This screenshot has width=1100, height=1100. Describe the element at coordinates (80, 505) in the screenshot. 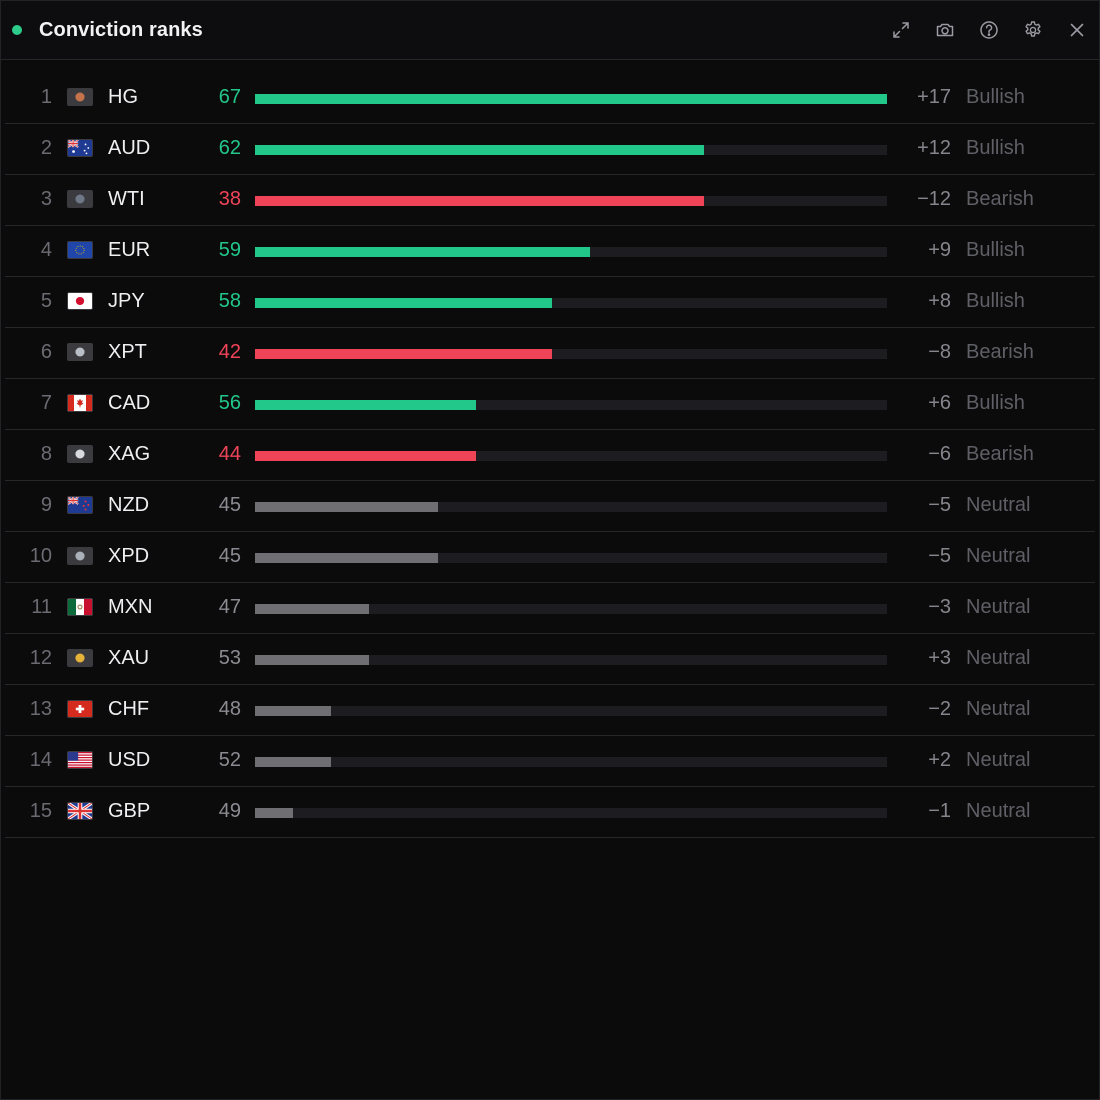

I see `nz-flag-icon` at that location.